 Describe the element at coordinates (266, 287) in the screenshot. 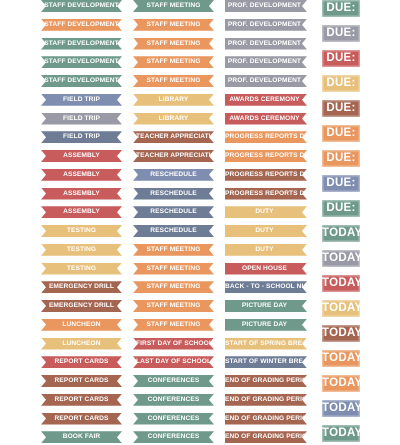

I see `planner-sticker: BACK - TO - SCHOOL NIGHT` at that location.